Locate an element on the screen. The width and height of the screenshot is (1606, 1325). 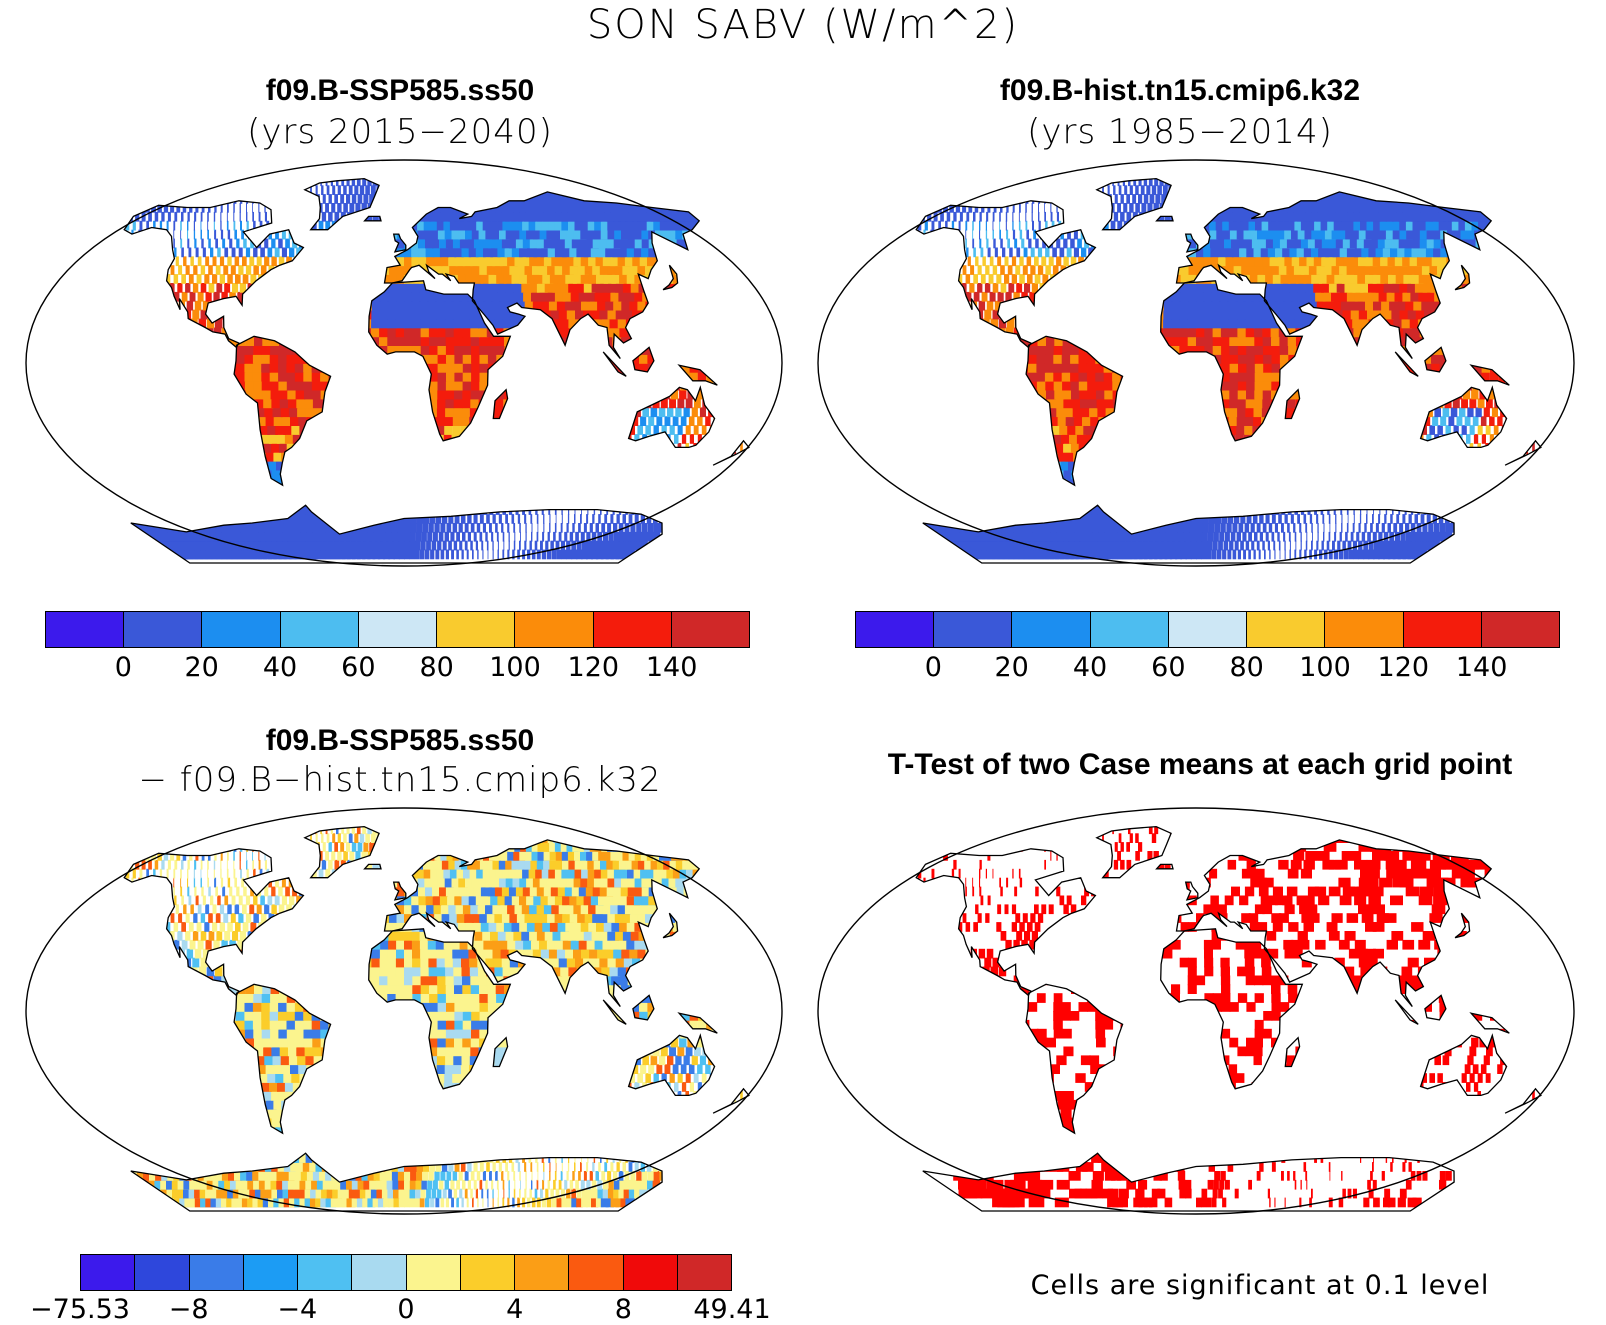
coastline-su is located at coordinates (614, 364).